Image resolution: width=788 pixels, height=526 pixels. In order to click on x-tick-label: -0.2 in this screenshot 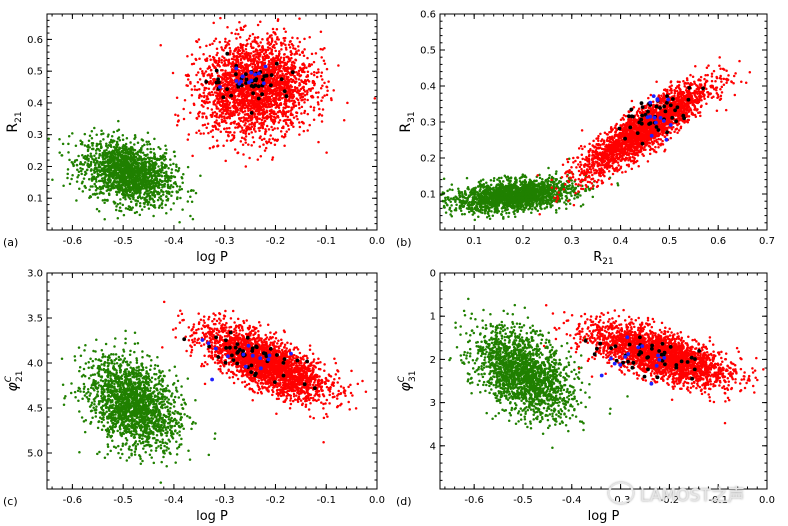, I will do `click(276, 241)`.